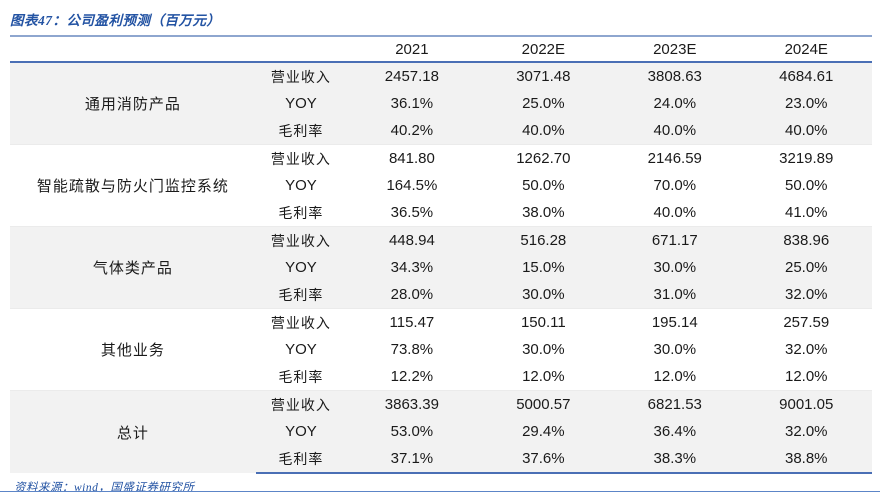  What do you see at coordinates (806, 404) in the screenshot?
I see `value-cell: 9001.05` at bounding box center [806, 404].